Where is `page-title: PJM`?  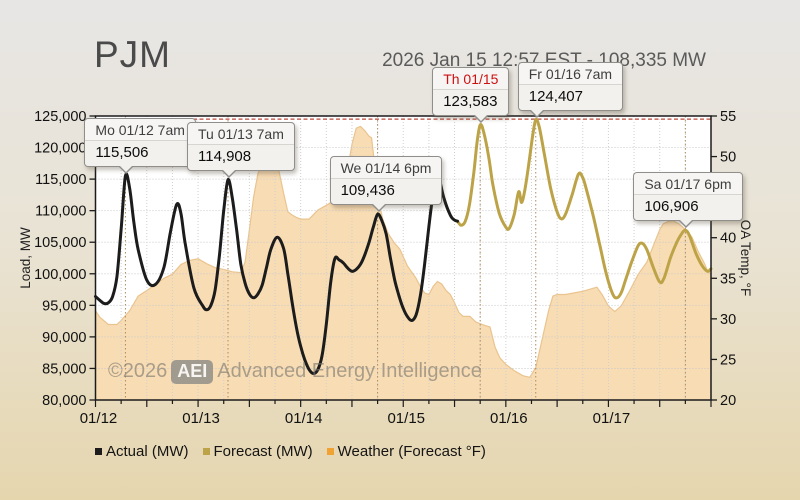
page-title: PJM is located at coordinates (132, 54).